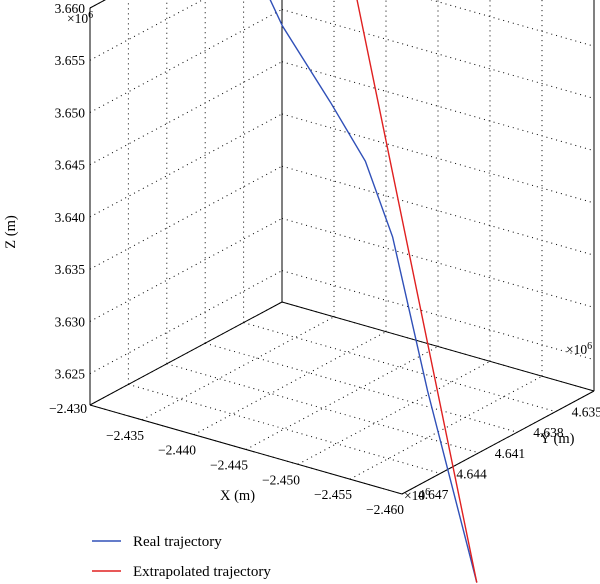 The height and width of the screenshot is (584, 600). I want to click on y-tick-label: 4.644, so click(471, 473).